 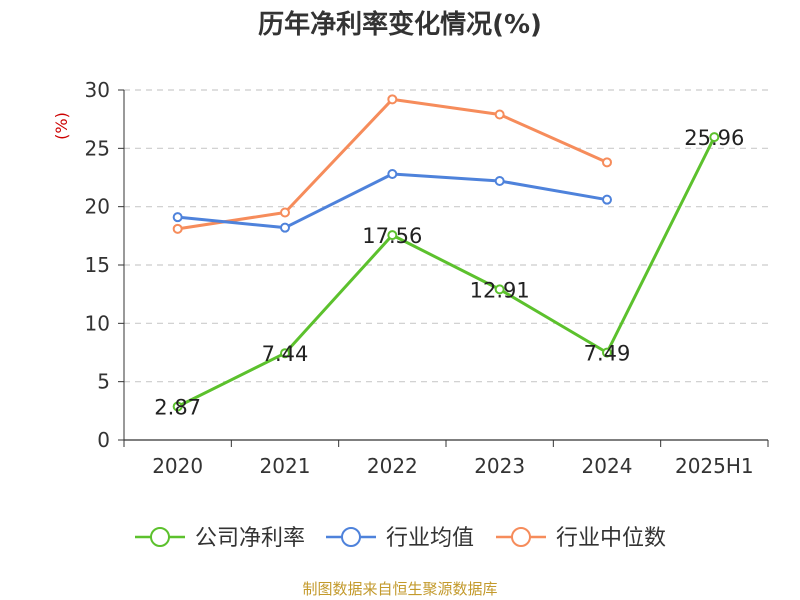 I want to click on data-label: 2.87, so click(x=177, y=408).